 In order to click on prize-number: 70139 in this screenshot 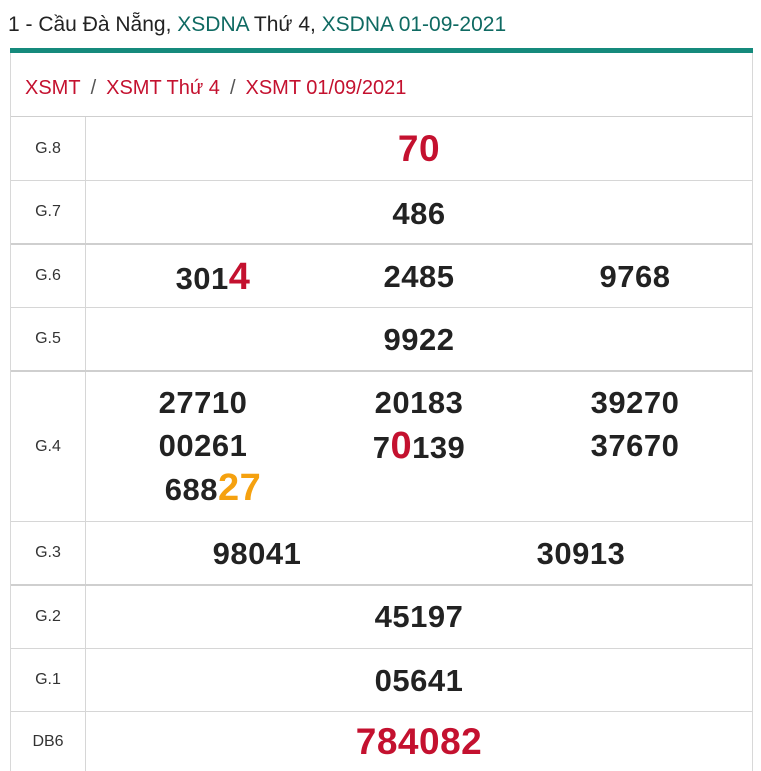, I will do `click(419, 446)`.